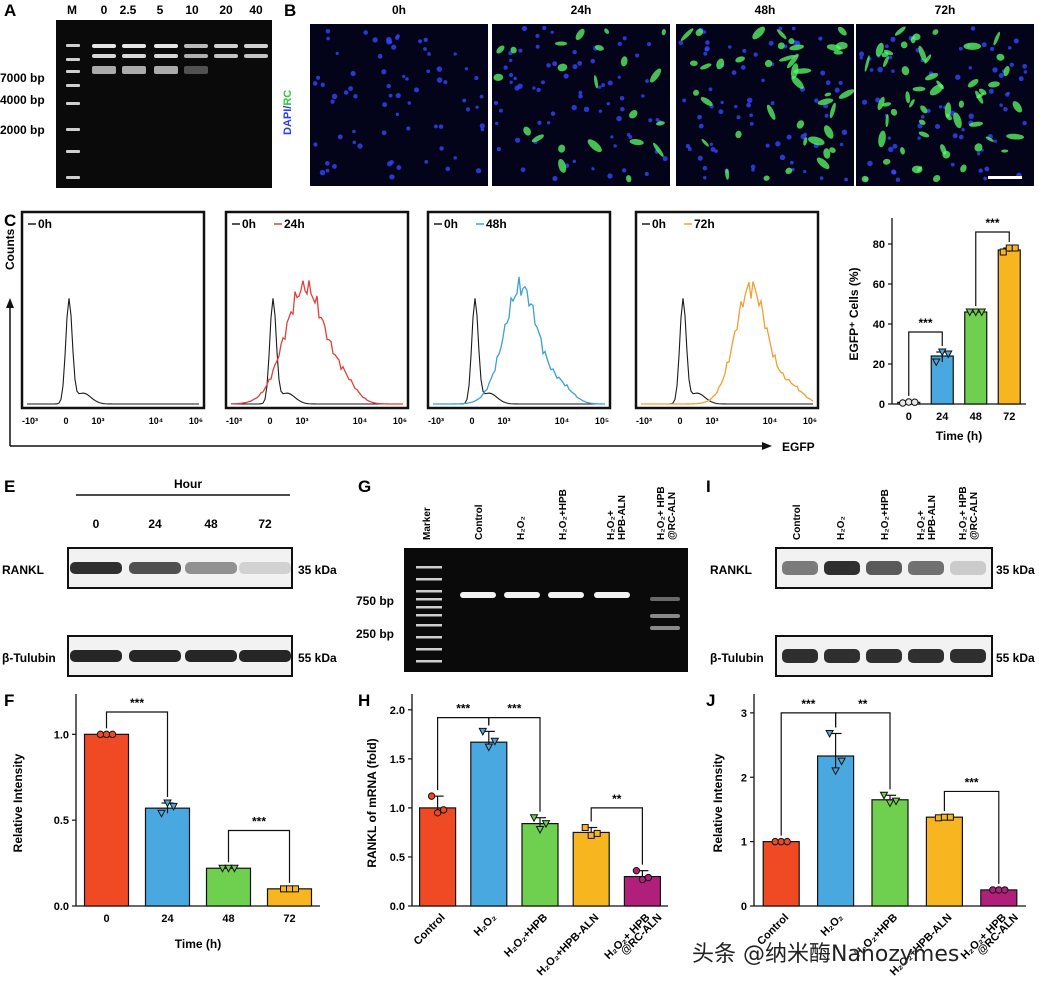  I want to click on stain-label: DAPI/RC, so click(288, 112).